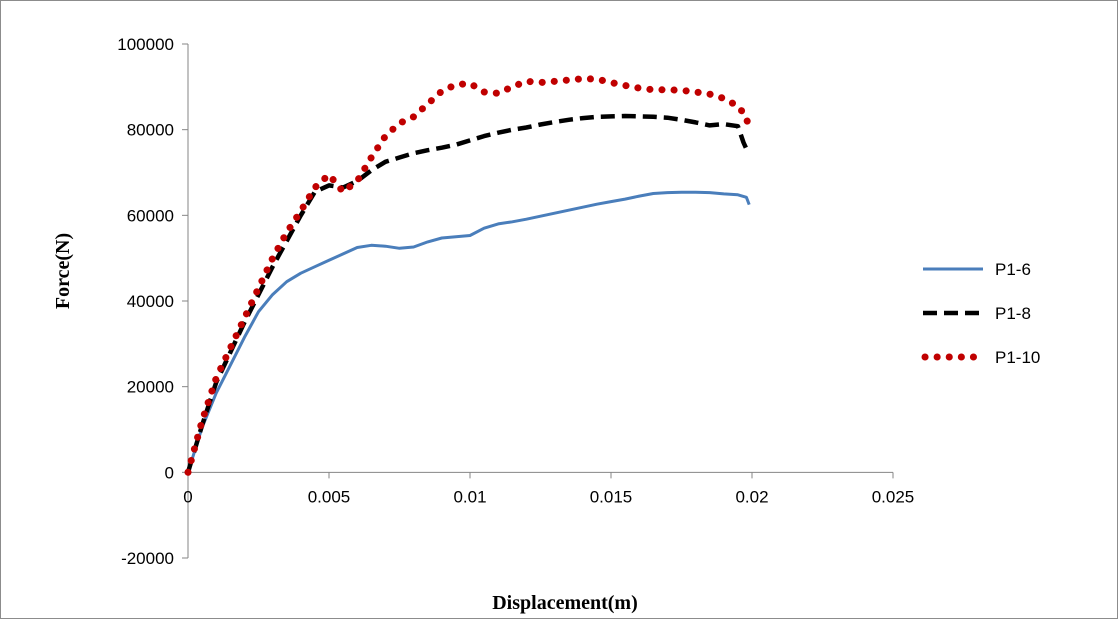  What do you see at coordinates (169, 472) in the screenshot?
I see `y-tick-label: 0` at bounding box center [169, 472].